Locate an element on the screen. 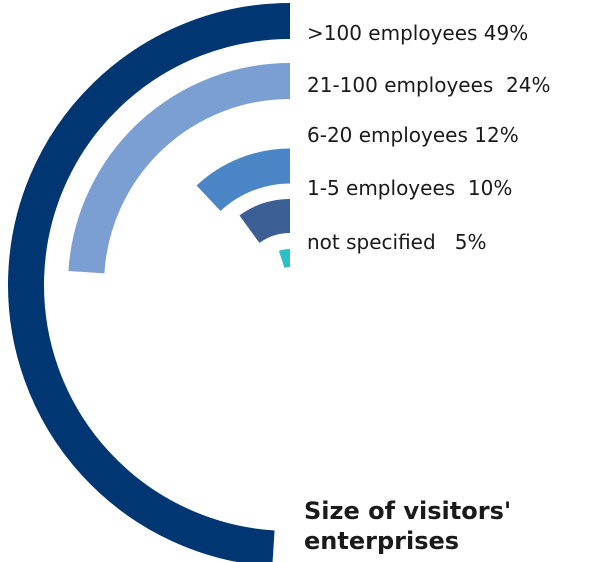  bar-6-20-employees is located at coordinates (243, 180).